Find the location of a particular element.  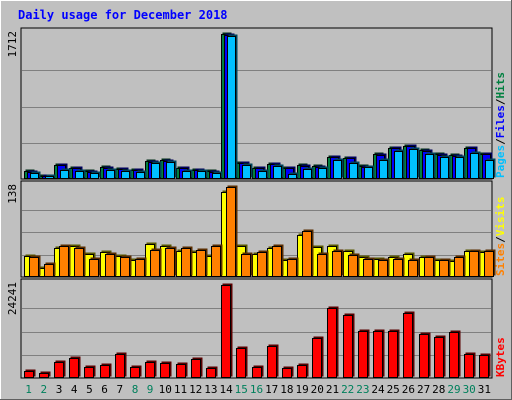

panel-legend: Sites/Visits is located at coordinates (500, 237).